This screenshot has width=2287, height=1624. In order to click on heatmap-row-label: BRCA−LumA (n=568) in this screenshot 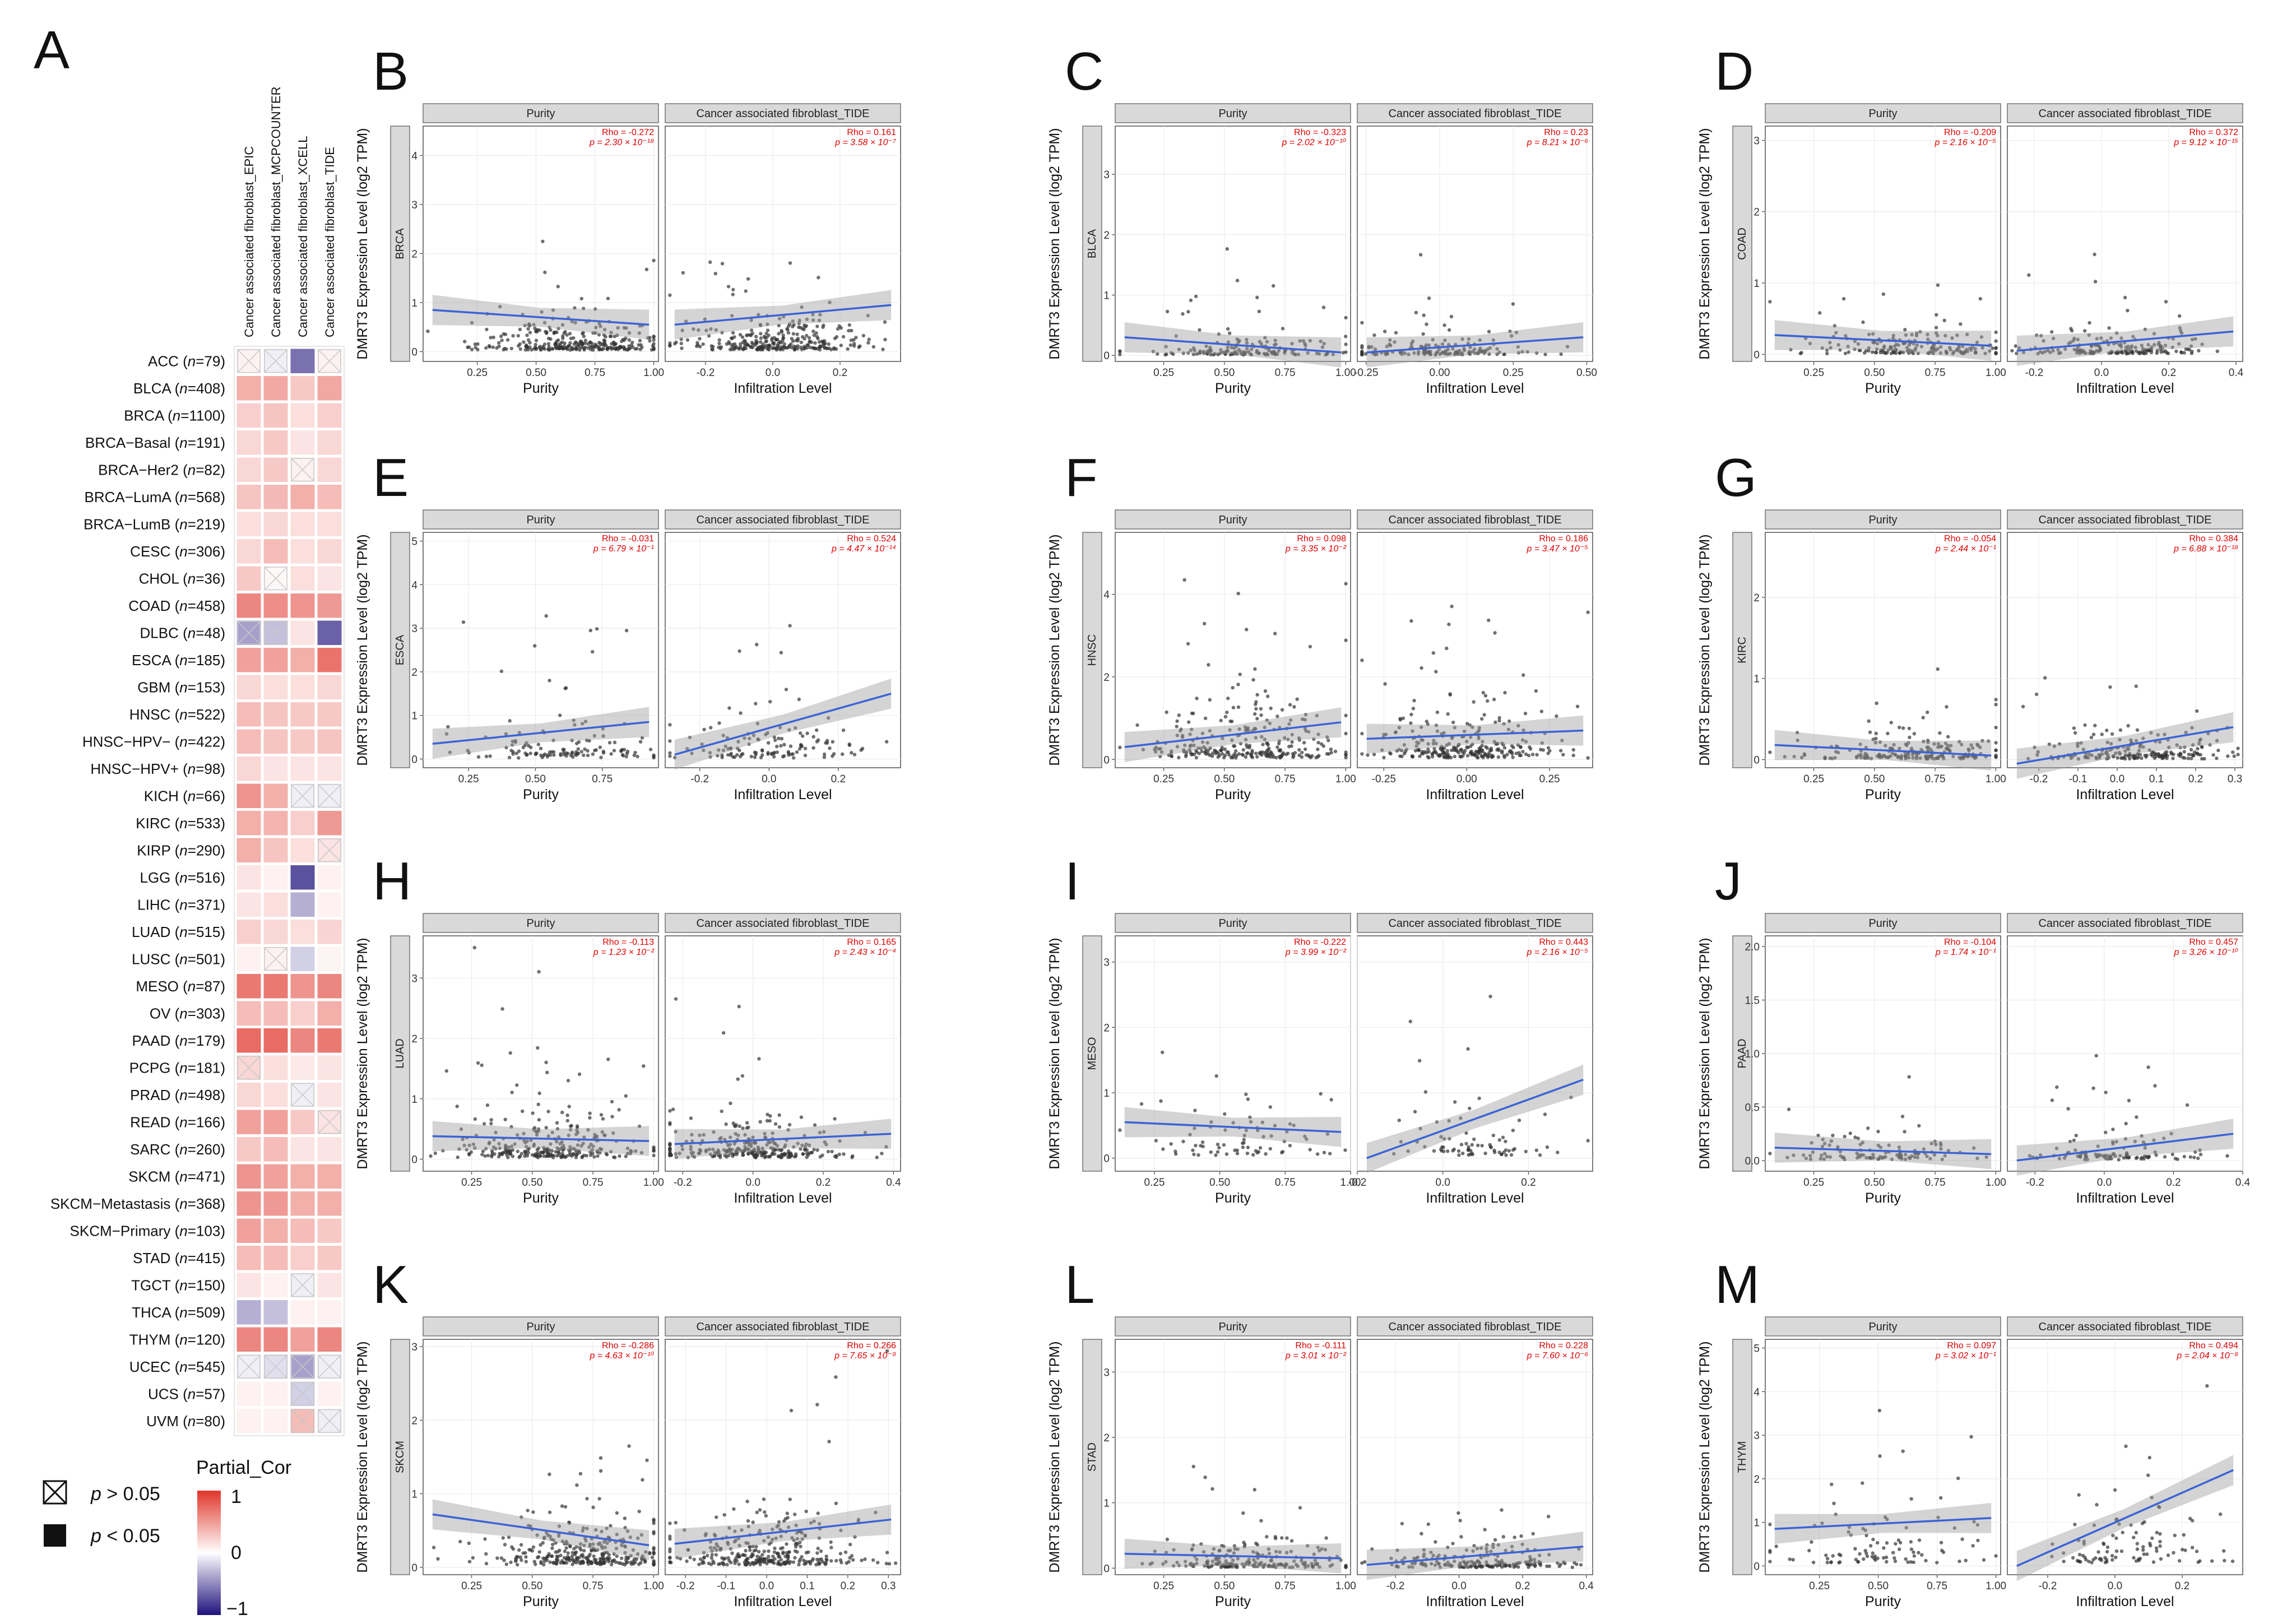, I will do `click(155, 497)`.